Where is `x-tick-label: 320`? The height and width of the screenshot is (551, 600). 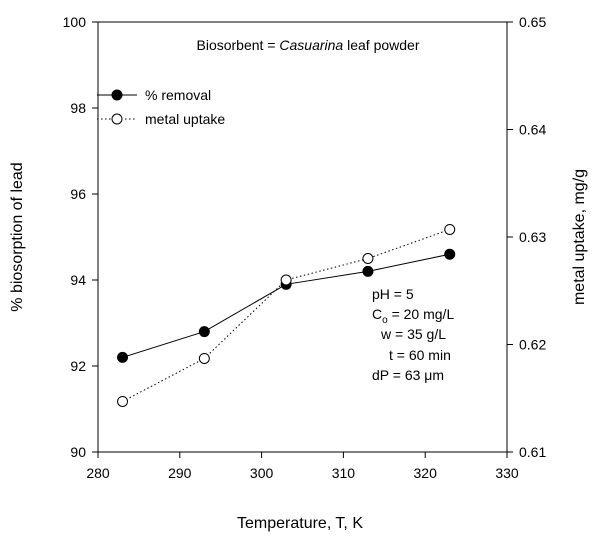 x-tick-label: 320 is located at coordinates (426, 473).